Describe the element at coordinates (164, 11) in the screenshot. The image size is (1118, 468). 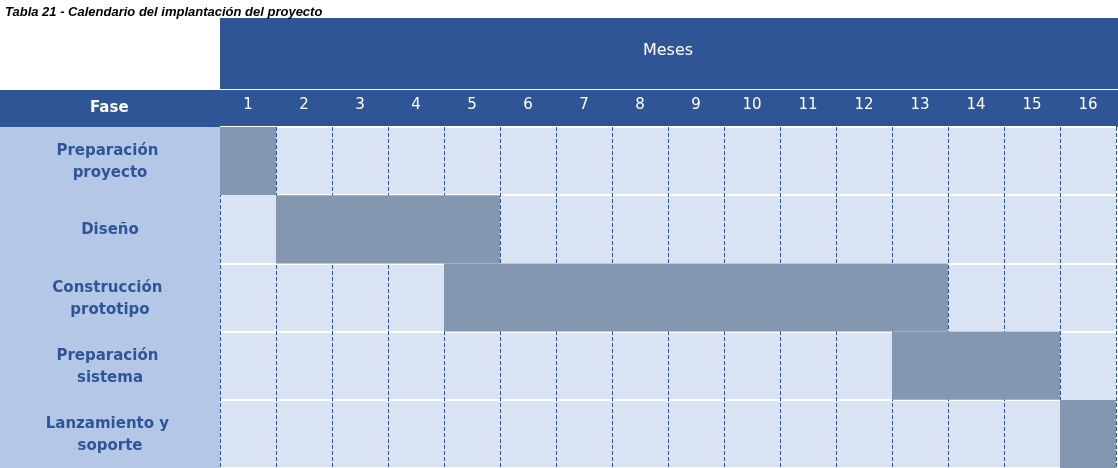
I see `chart-title: Tabla 21 - Calendario del implantación del proyecto` at that location.